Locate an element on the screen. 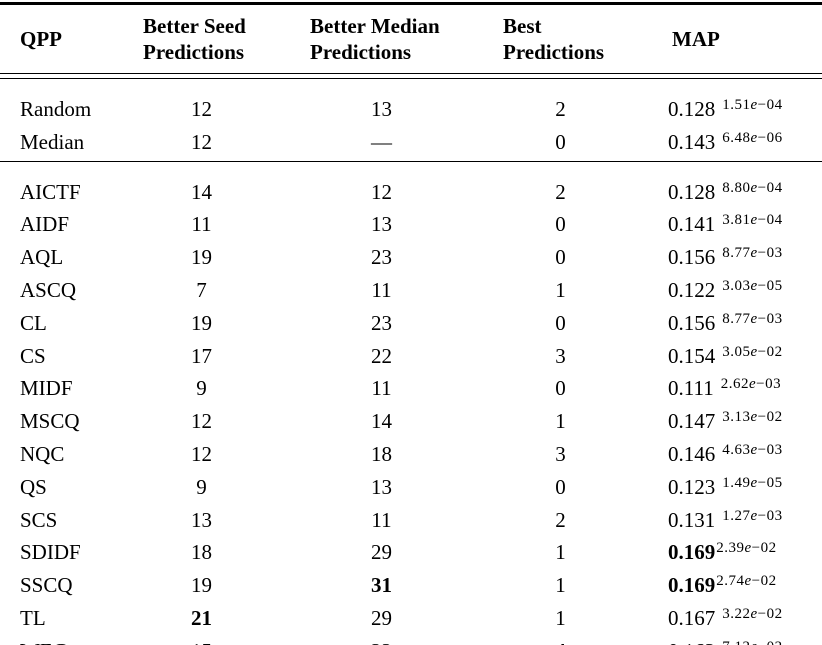  map-value: 0.146 is located at coordinates (692, 453).